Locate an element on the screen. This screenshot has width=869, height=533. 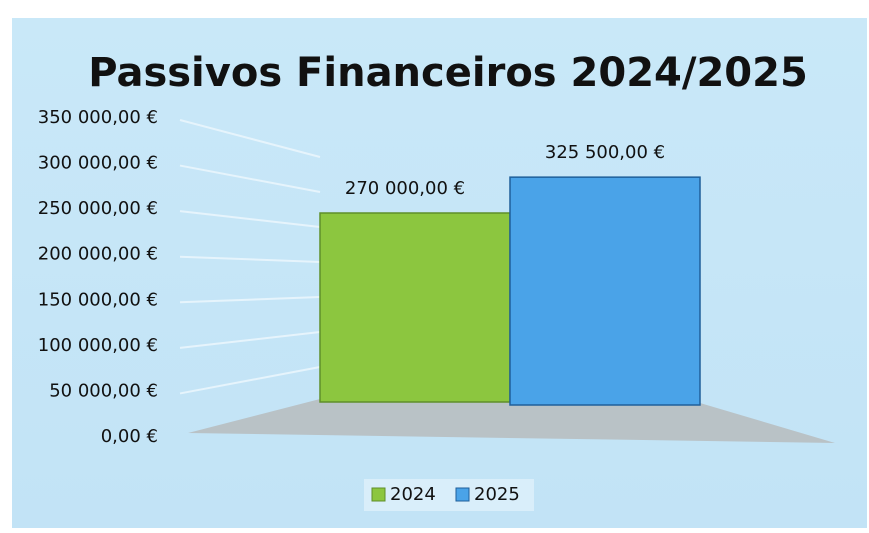
chart-title: Passivos Financeiros 2024/2025 is located at coordinates (448, 73).